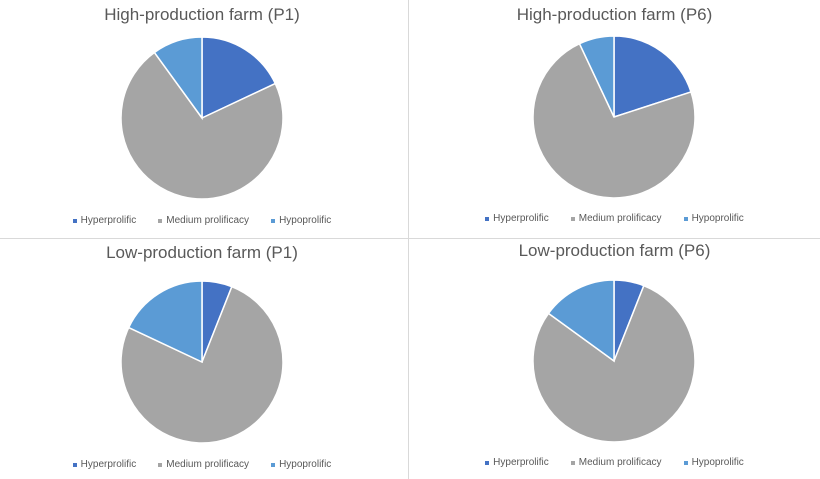 This screenshot has height=479, width=820. Describe the element at coordinates (202, 14) in the screenshot. I see `chart-title: High-production farm (P1)` at that location.